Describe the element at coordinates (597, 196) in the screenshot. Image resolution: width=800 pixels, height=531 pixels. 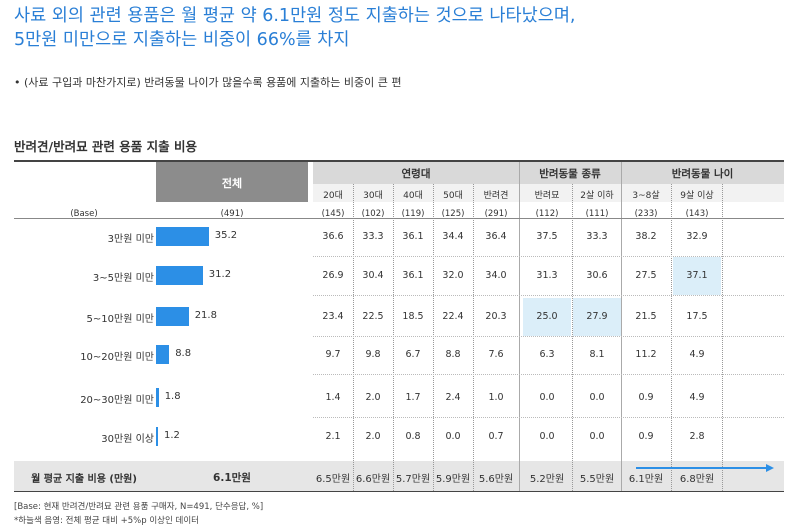
I see `subcol-header: 2살 이하` at that location.